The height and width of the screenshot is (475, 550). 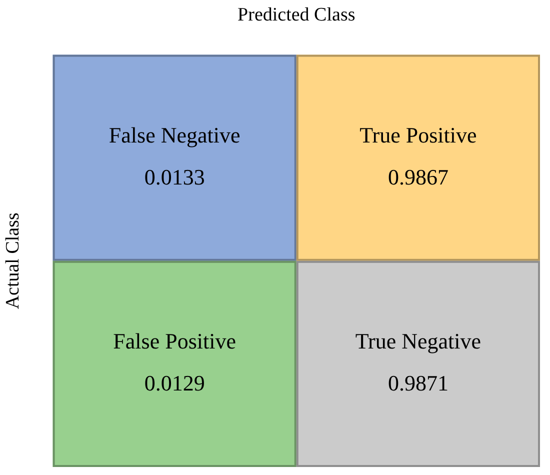 What do you see at coordinates (418, 383) in the screenshot?
I see `data-label: 0.9871` at bounding box center [418, 383].